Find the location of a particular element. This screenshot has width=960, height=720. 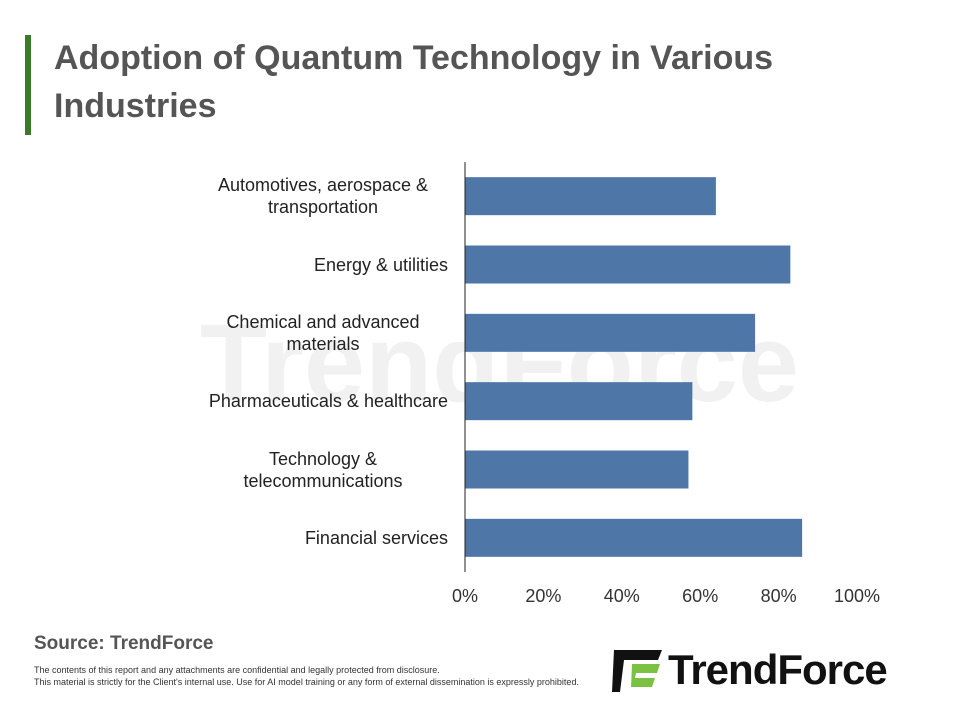

y-tick-label: Financial services is located at coordinates (376, 537).